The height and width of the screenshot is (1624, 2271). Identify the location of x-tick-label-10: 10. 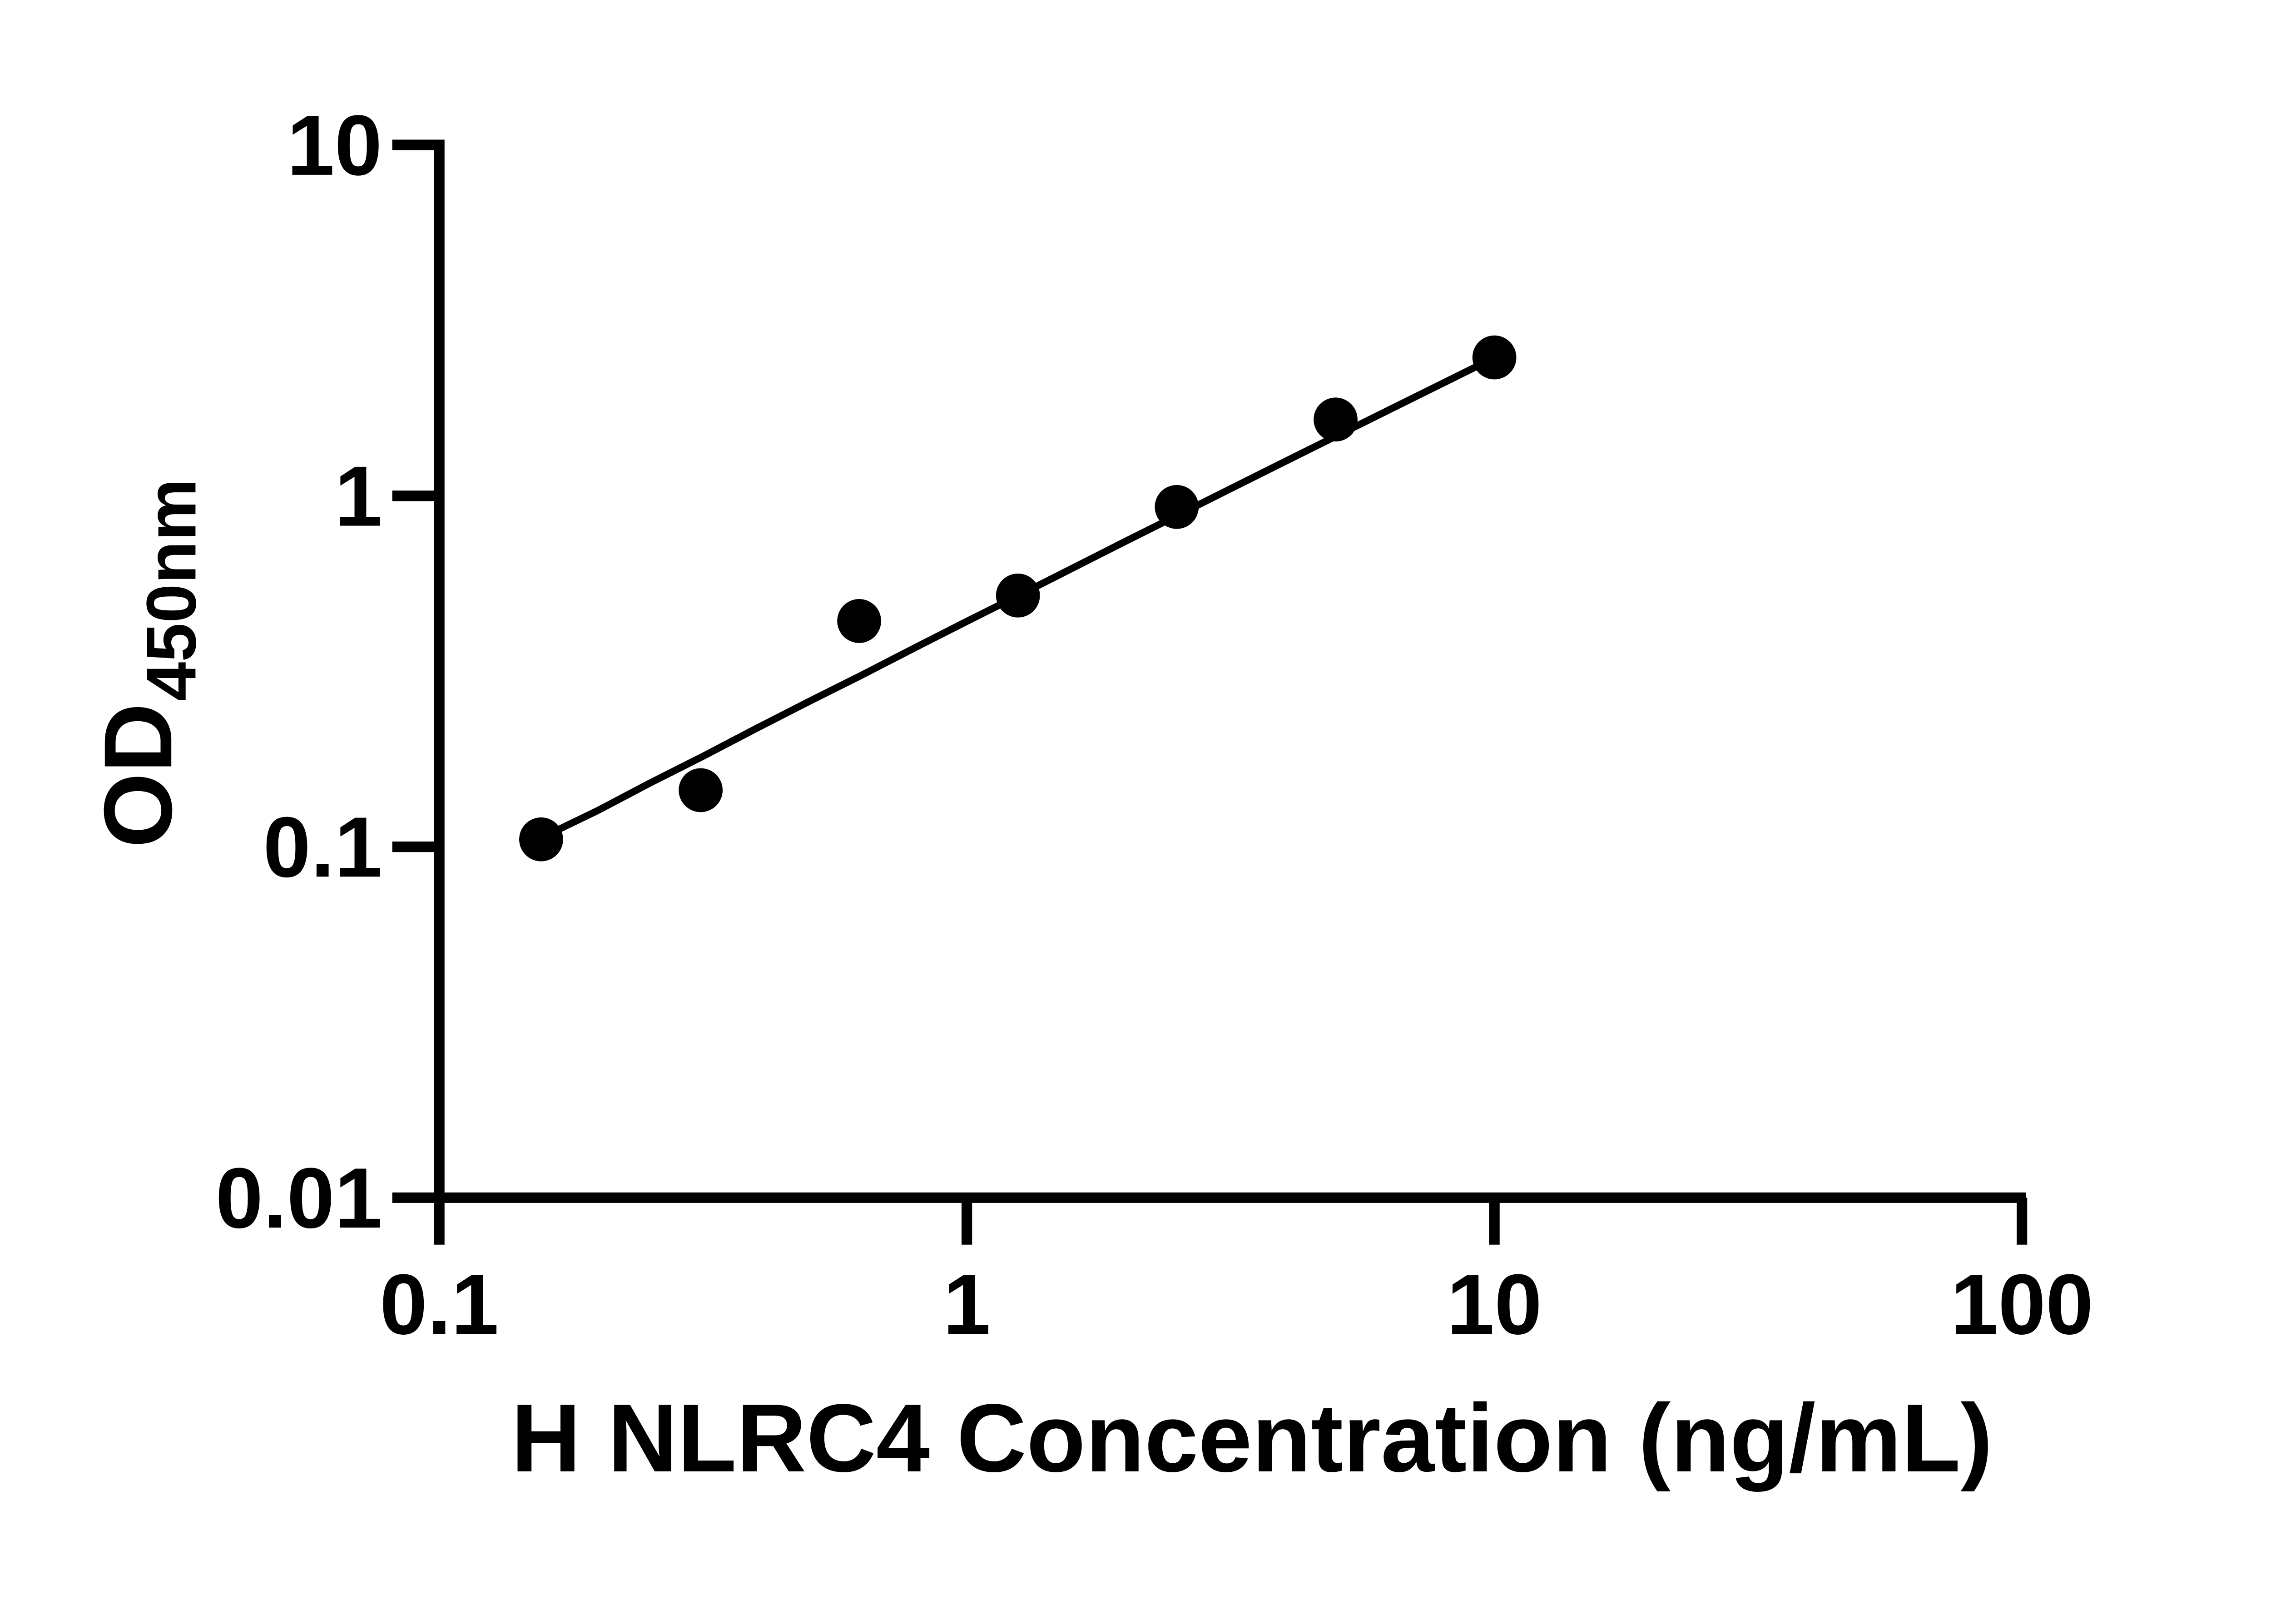
(1494, 1304).